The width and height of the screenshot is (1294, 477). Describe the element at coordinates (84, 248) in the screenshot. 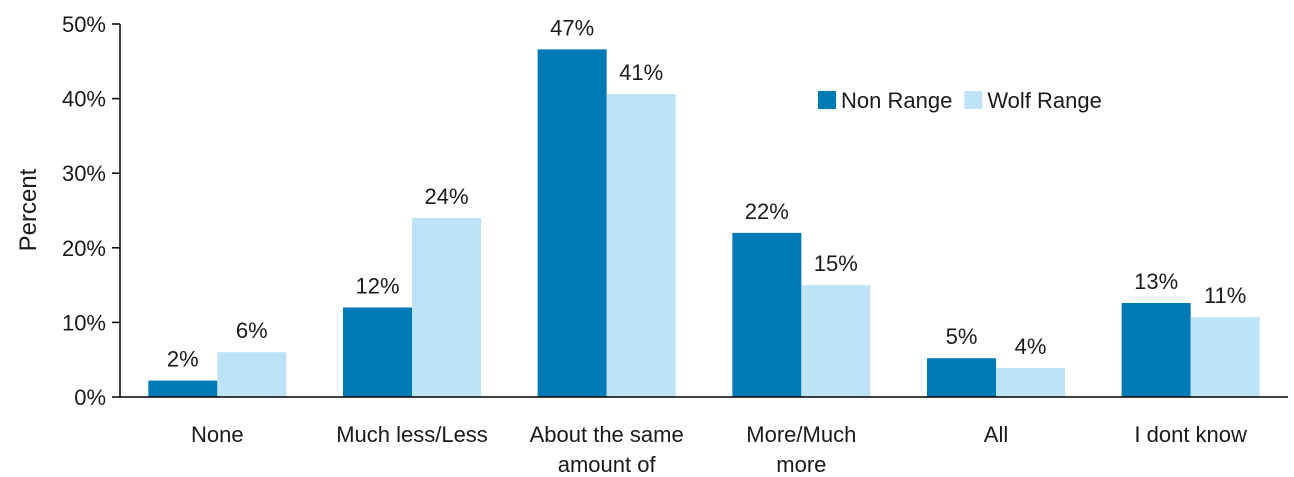

I see `y-tick-label: 20%` at that location.